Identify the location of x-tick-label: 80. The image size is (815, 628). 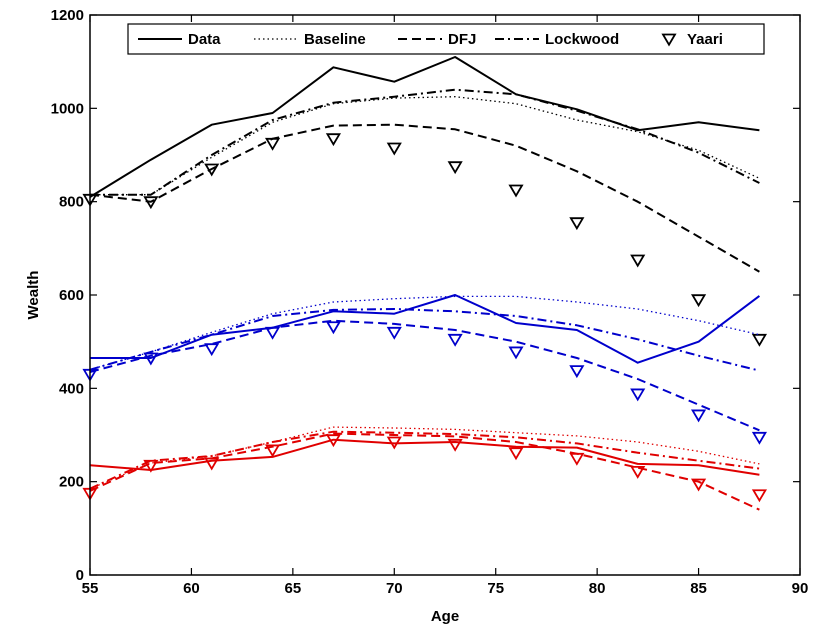
(597, 588).